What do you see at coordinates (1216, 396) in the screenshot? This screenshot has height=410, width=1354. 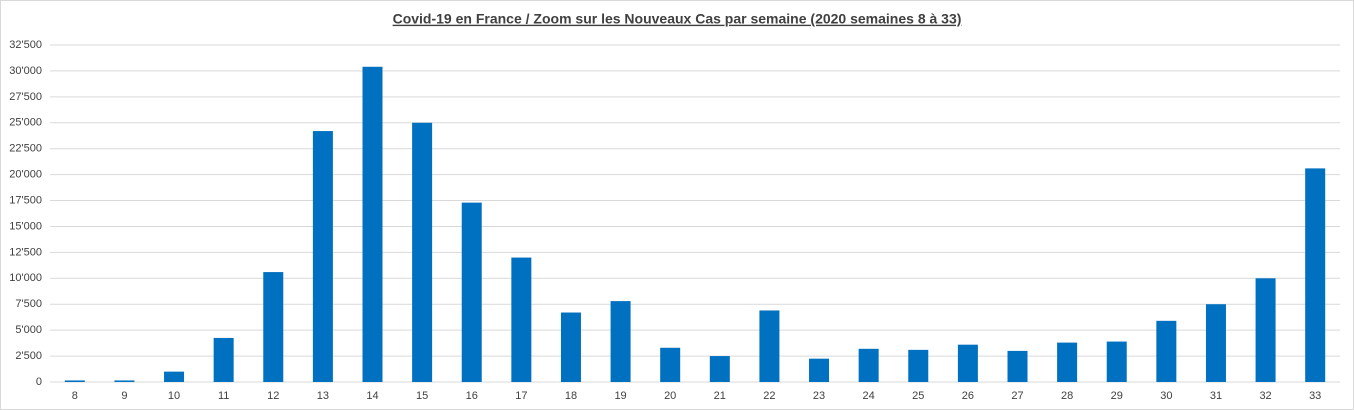 I see `x-tick-label: 31` at bounding box center [1216, 396].